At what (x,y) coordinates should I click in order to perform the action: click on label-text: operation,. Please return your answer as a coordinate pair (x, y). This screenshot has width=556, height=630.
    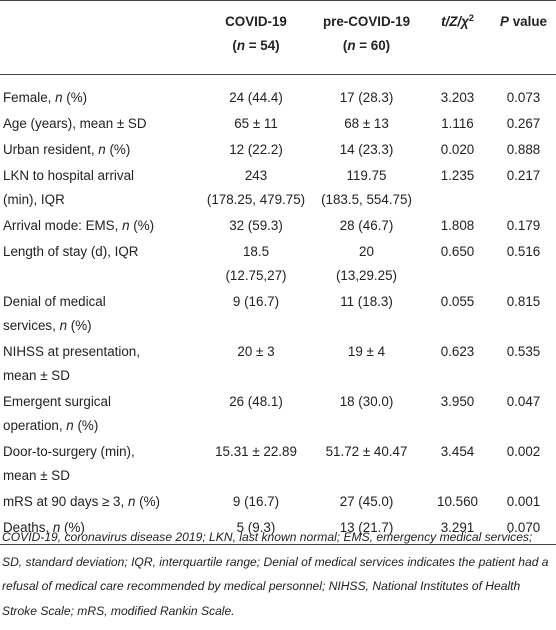
    Looking at the image, I should click on (35, 425).